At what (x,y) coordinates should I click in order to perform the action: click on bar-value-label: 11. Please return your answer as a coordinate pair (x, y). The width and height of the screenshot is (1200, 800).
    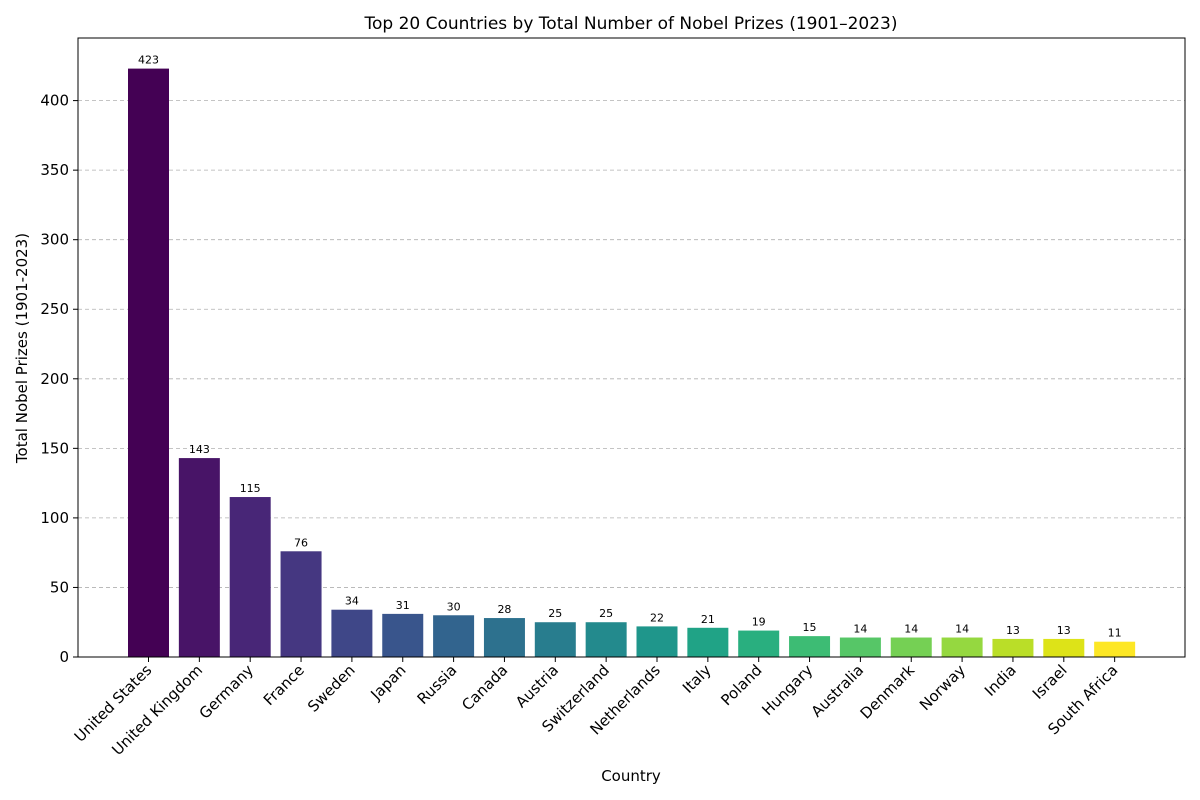
    Looking at the image, I should click on (1115, 633).